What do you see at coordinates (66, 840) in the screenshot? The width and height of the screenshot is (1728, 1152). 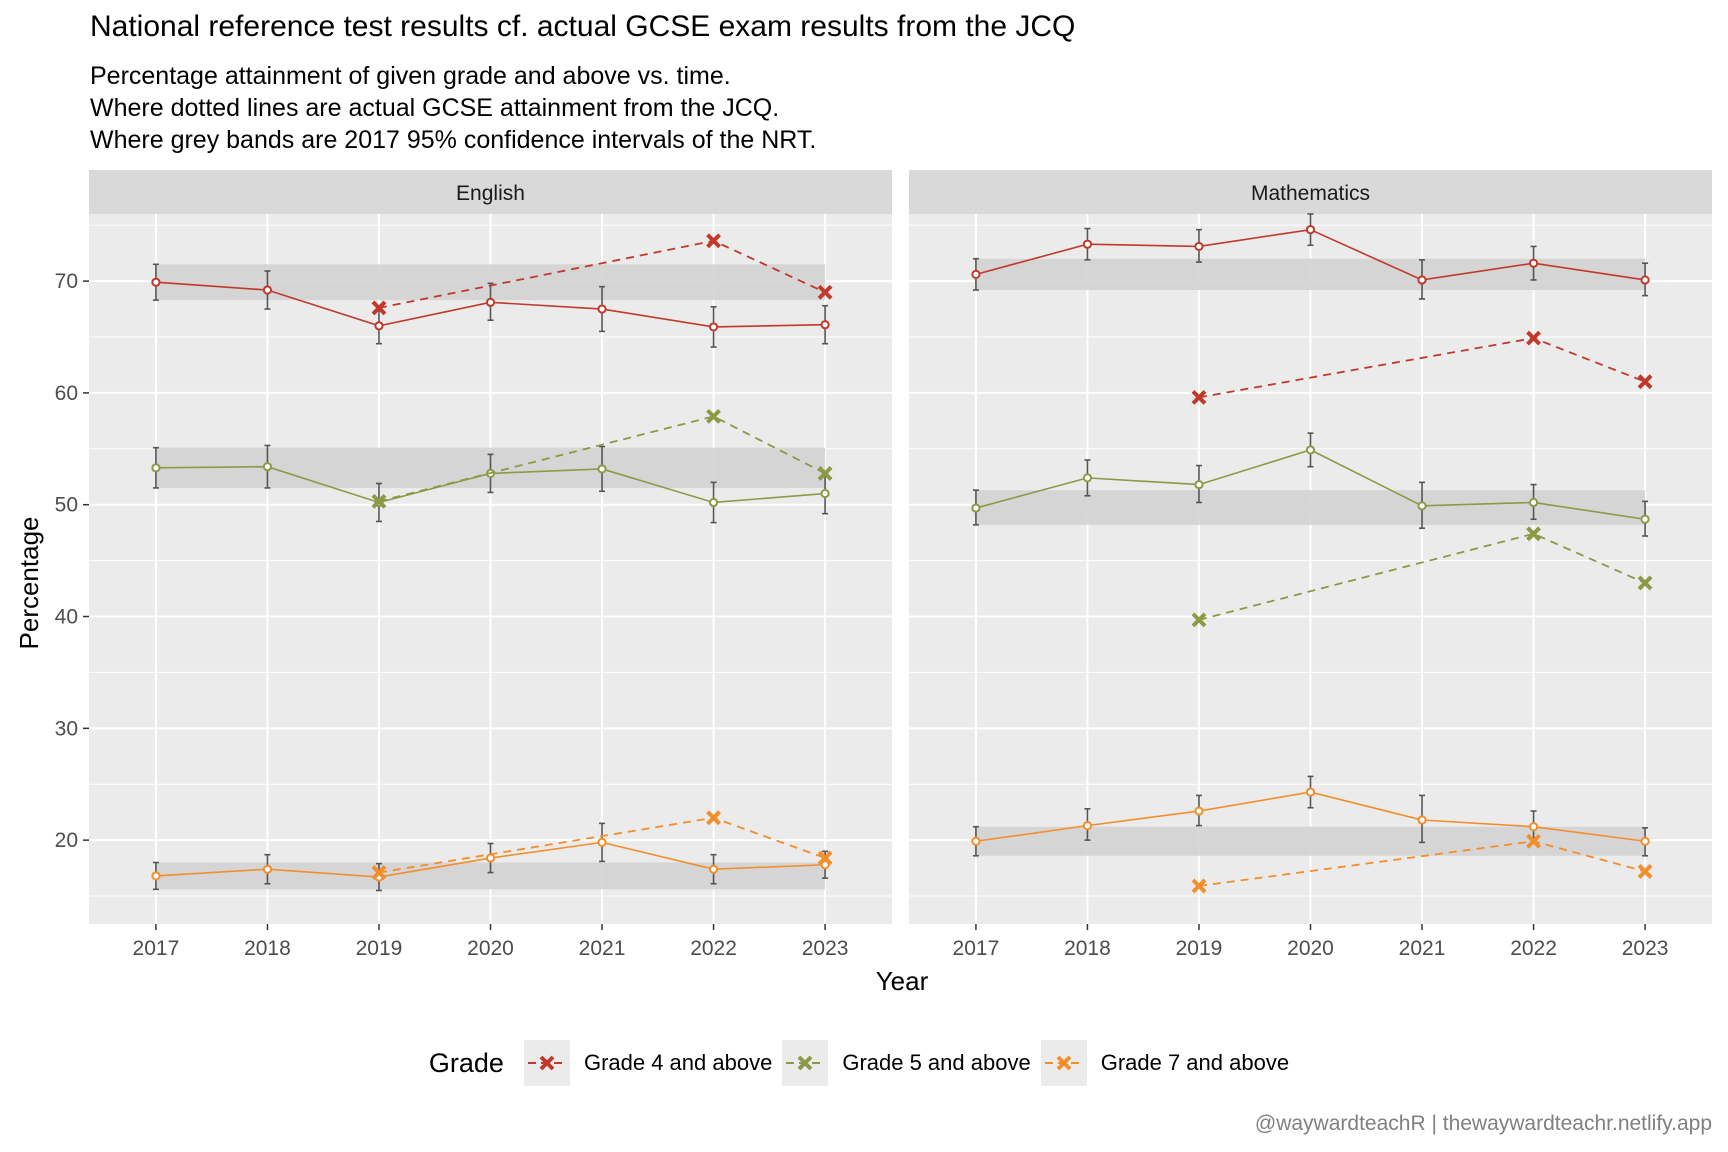 I see `y-tick-label: 20` at bounding box center [66, 840].